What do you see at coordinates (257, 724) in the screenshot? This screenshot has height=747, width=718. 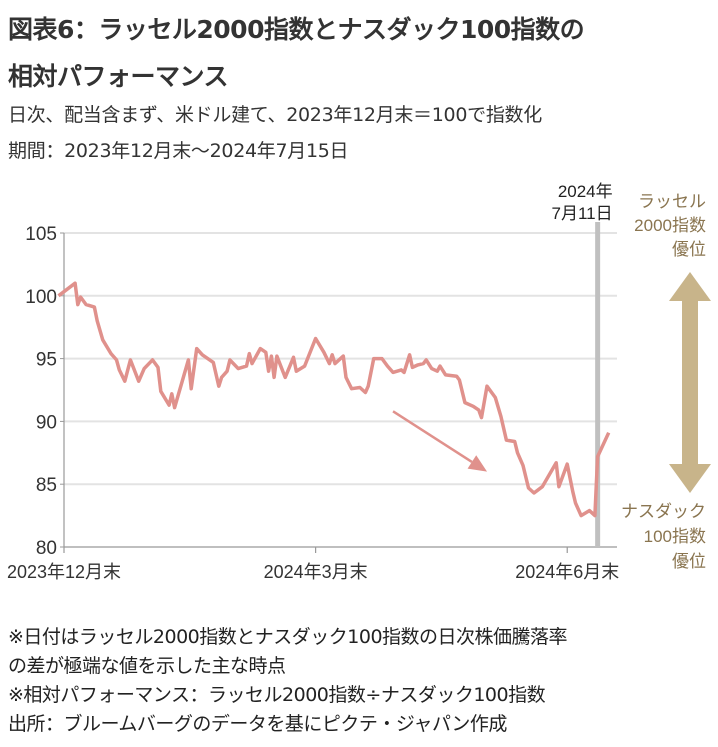 I see `source-note: 出所：ブルームバーグのデータを基にピクテ・ジャパン作成` at bounding box center [257, 724].